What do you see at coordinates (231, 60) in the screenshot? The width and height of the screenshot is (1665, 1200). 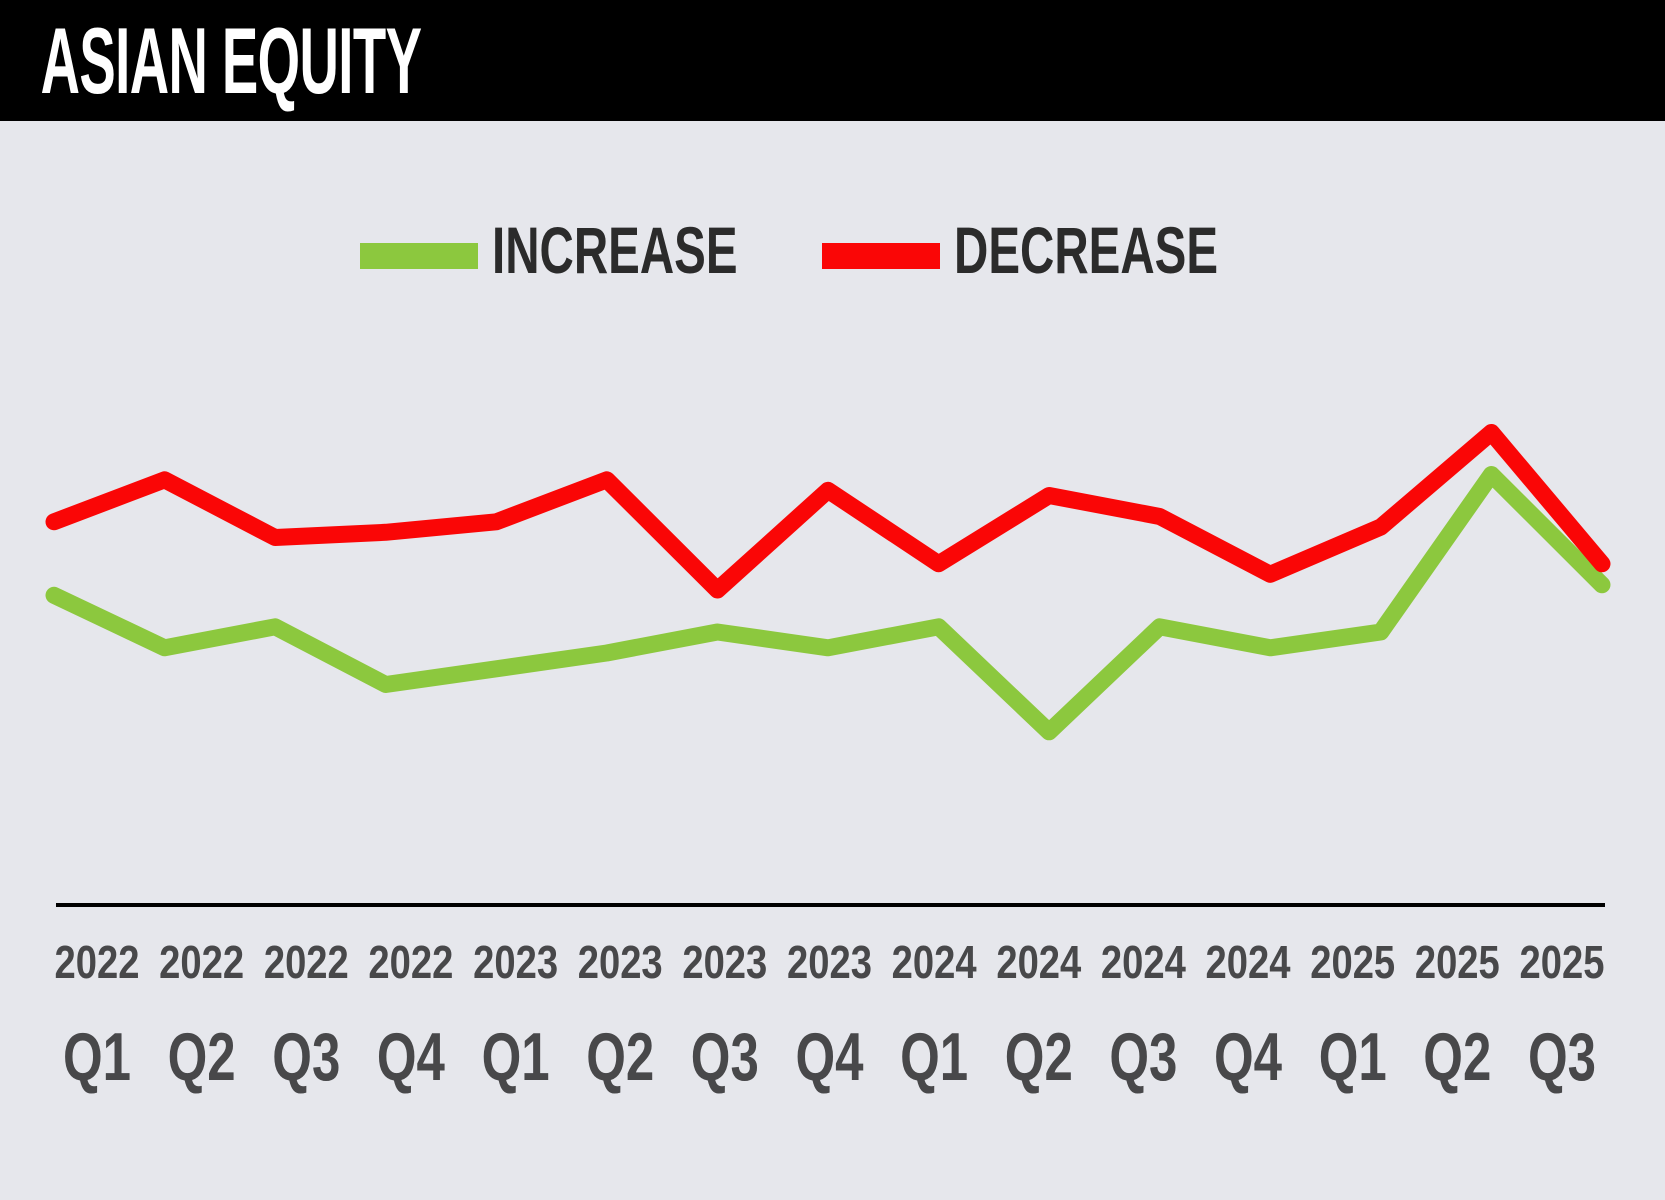 I see `chart-title: ASIAN EQUITY` at bounding box center [231, 60].